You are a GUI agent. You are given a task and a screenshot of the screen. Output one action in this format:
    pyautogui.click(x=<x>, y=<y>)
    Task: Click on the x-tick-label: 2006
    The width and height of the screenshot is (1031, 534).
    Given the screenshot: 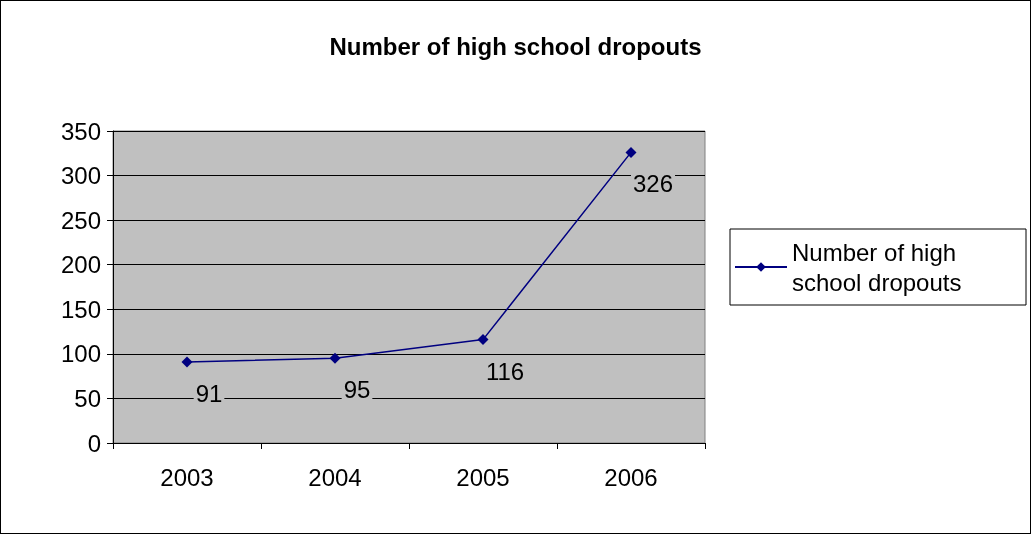 What is the action you would take?
    pyautogui.click(x=631, y=477)
    